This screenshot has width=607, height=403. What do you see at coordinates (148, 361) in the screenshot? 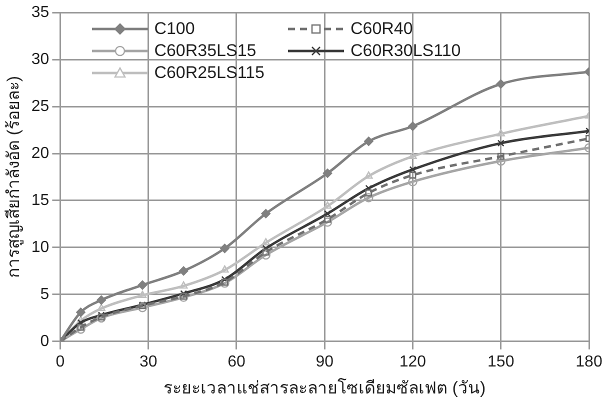
I see `x-tick-label: 30` at bounding box center [148, 361].